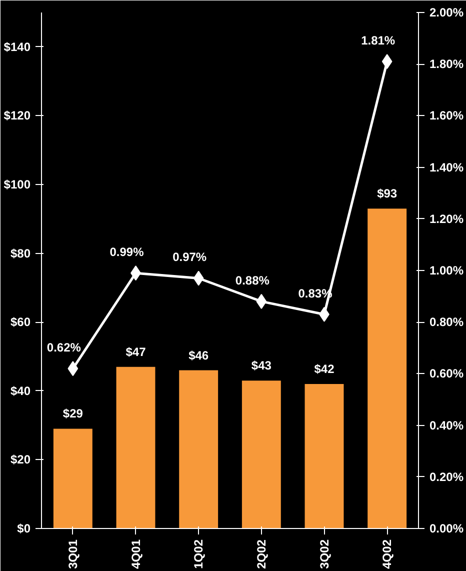 The height and width of the screenshot is (571, 466). What do you see at coordinates (127, 252) in the screenshot?
I see `data-label: 0.99%` at bounding box center [127, 252].